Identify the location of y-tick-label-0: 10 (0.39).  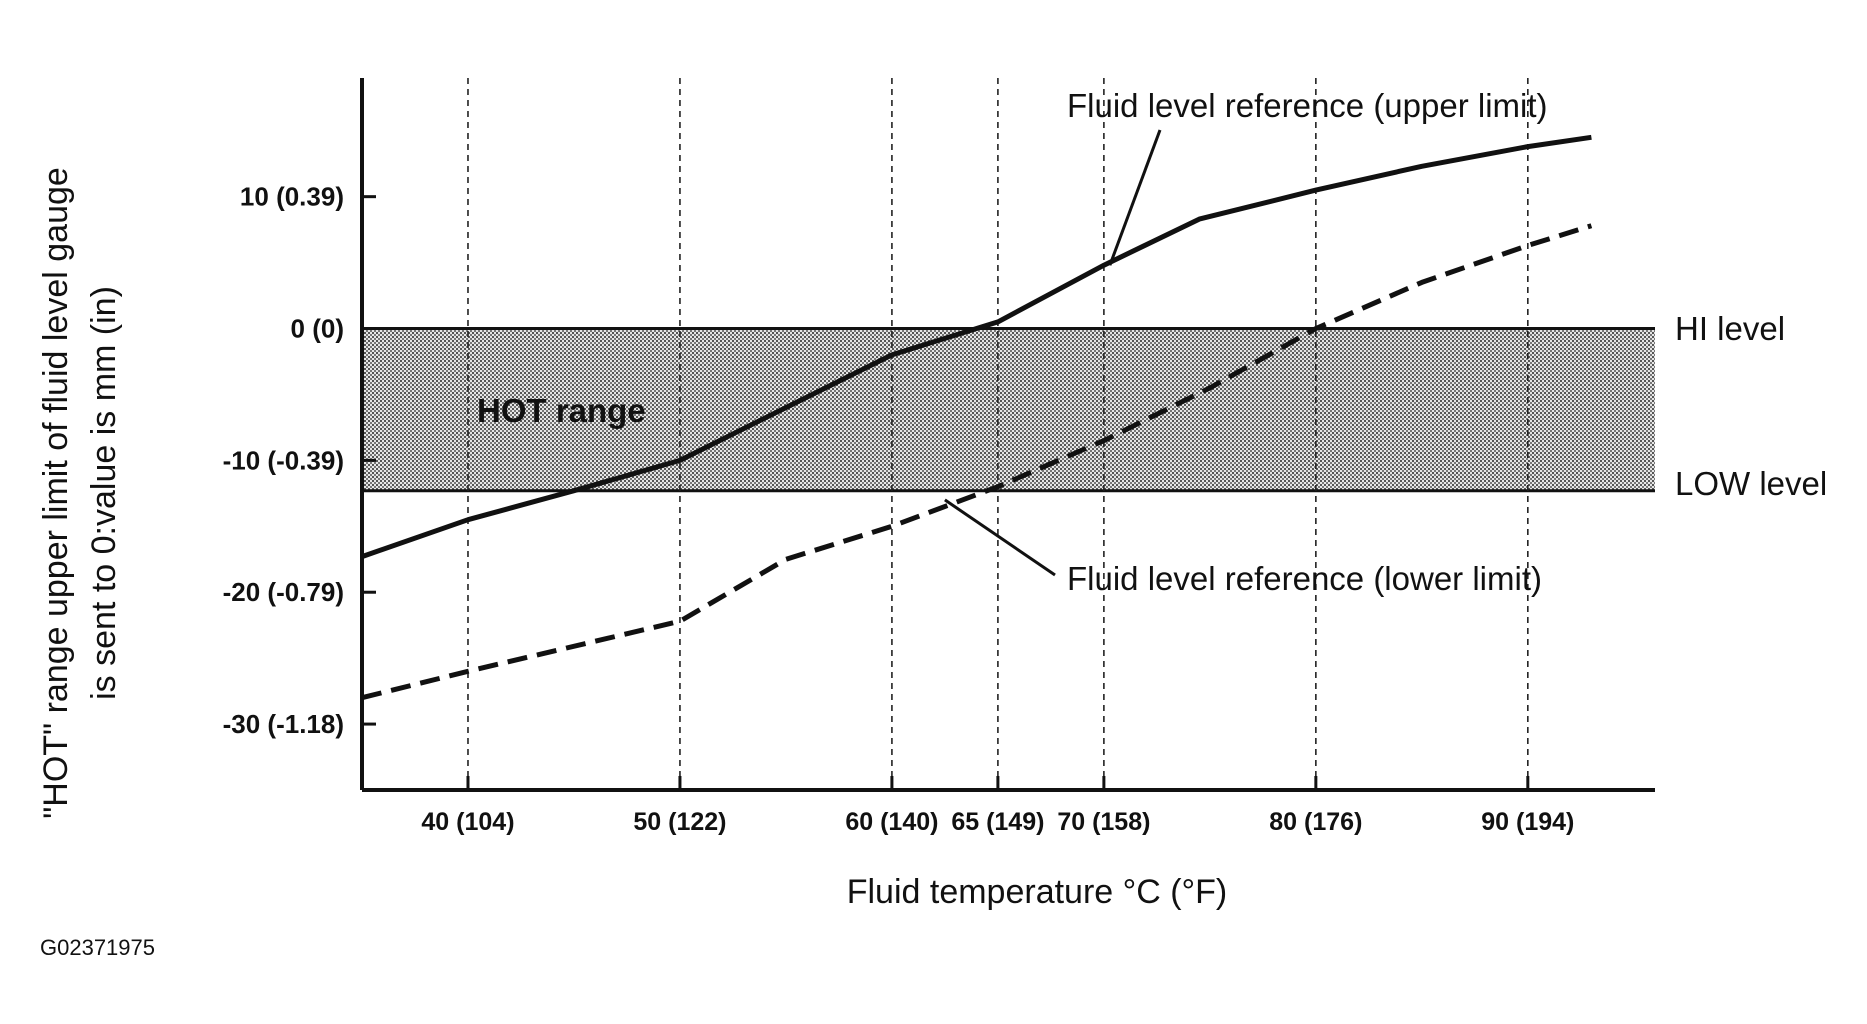
(292, 197).